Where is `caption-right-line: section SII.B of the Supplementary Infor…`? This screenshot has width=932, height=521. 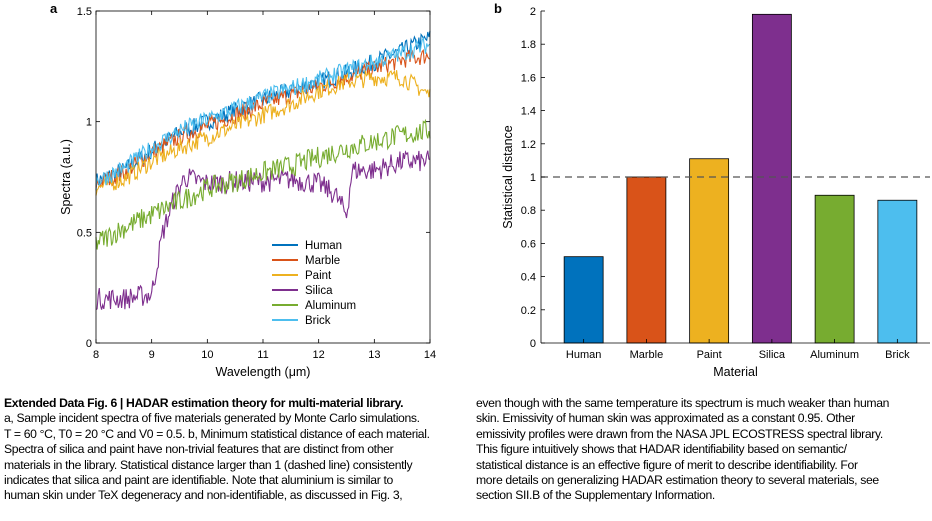
caption-right-line: section SII.B of the Supplementary Infor… is located at coordinates (595, 495).